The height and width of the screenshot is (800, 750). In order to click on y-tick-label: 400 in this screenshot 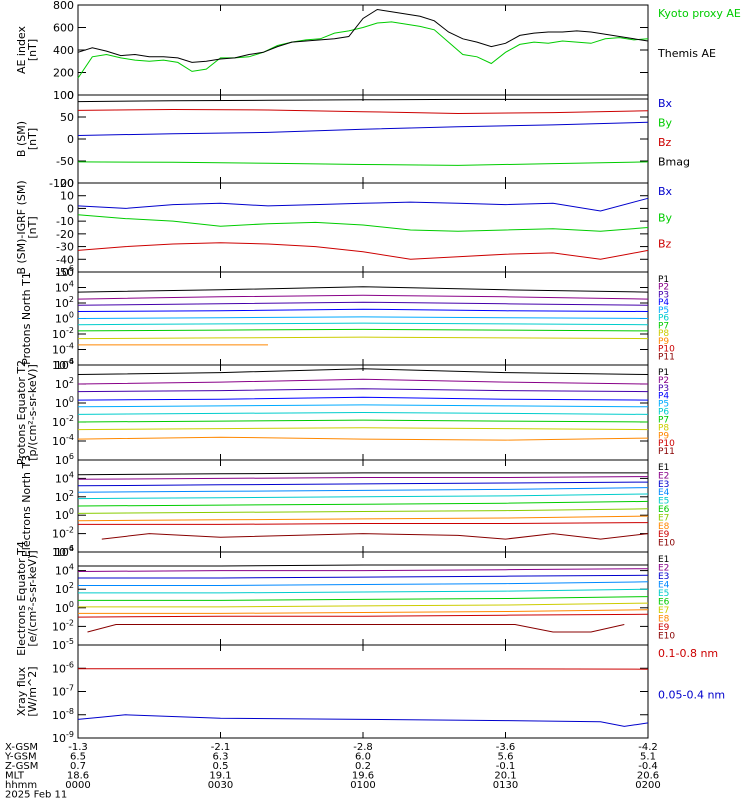, I will do `click(63, 50)`.